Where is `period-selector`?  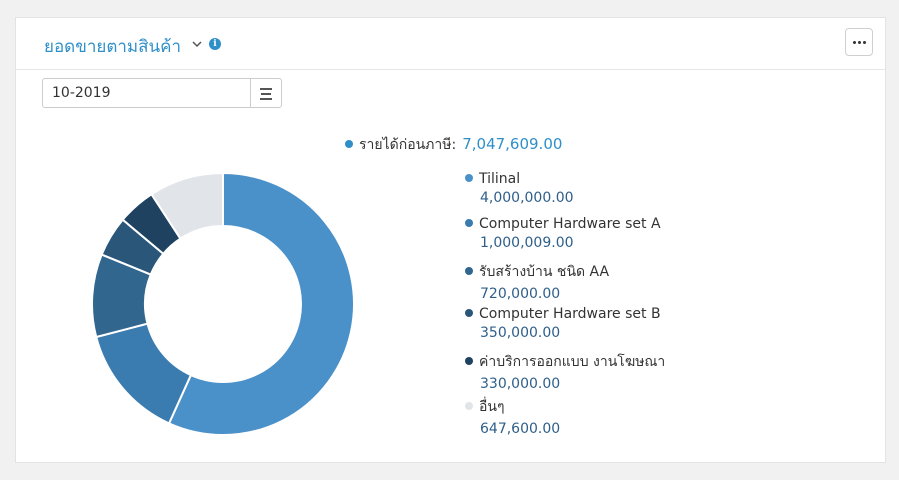
period-selector is located at coordinates (162, 93).